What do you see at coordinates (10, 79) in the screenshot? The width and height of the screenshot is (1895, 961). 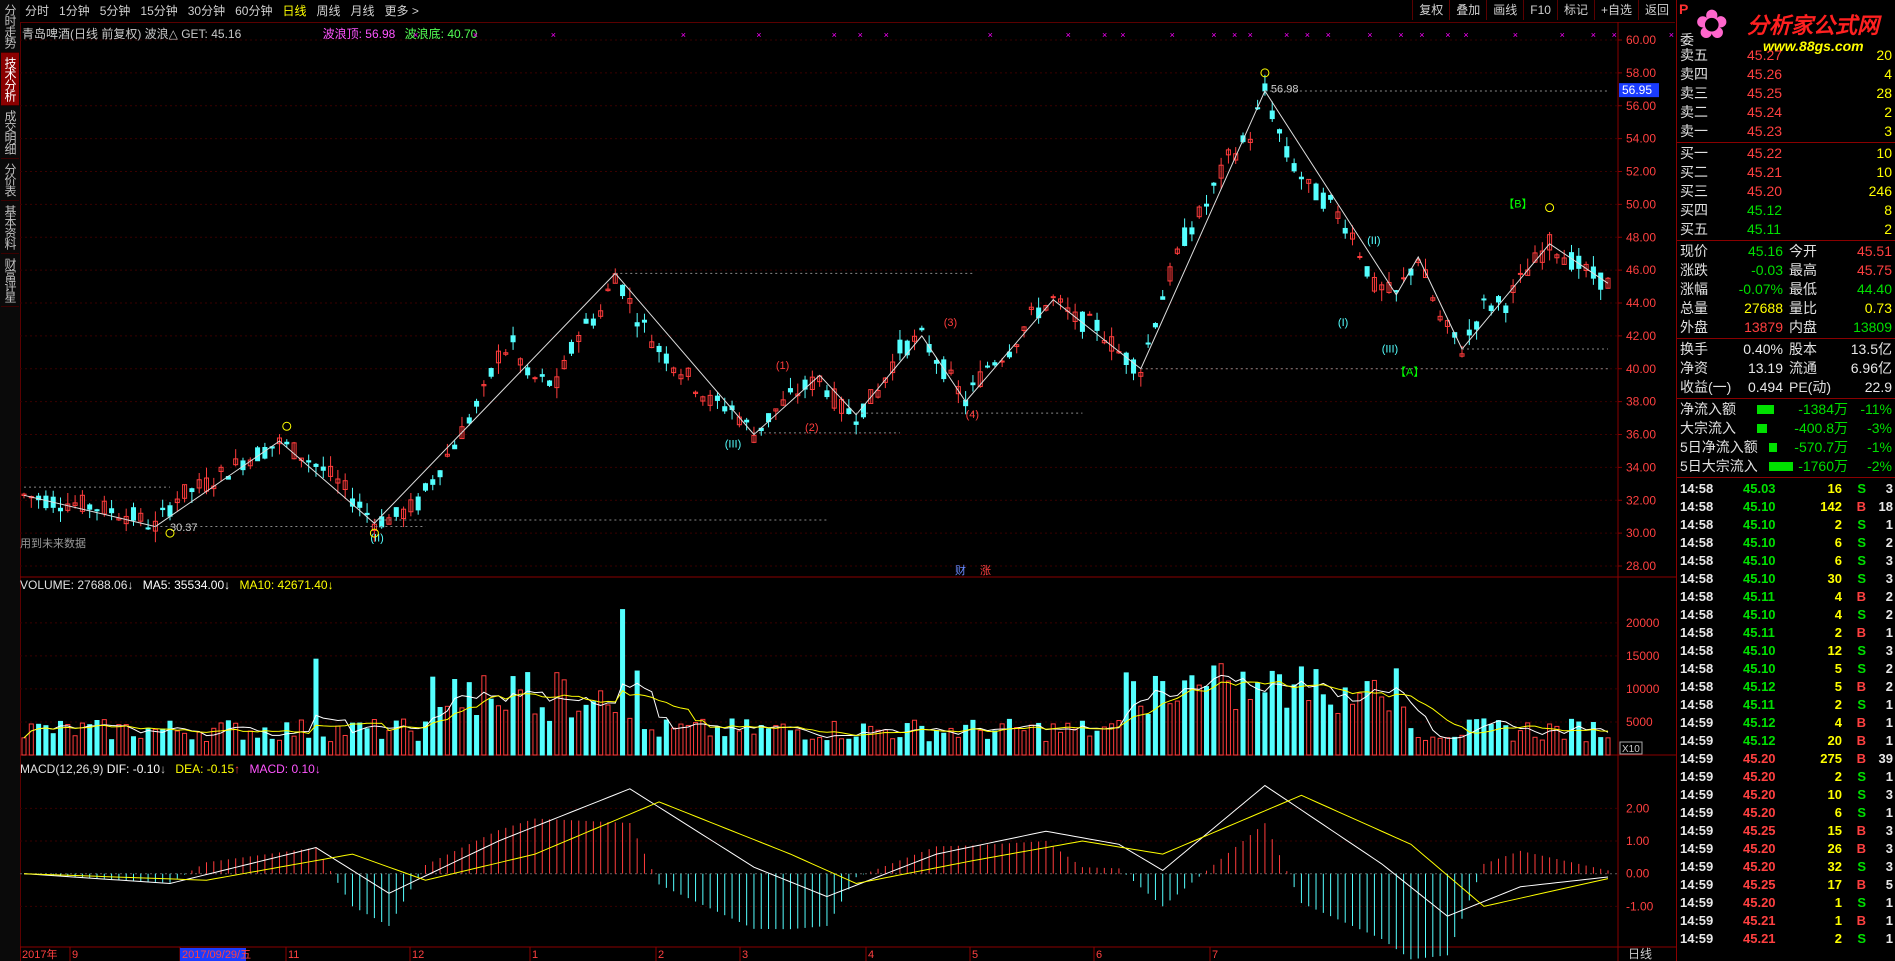 I see `left-tab-2: 技术分析` at bounding box center [10, 79].